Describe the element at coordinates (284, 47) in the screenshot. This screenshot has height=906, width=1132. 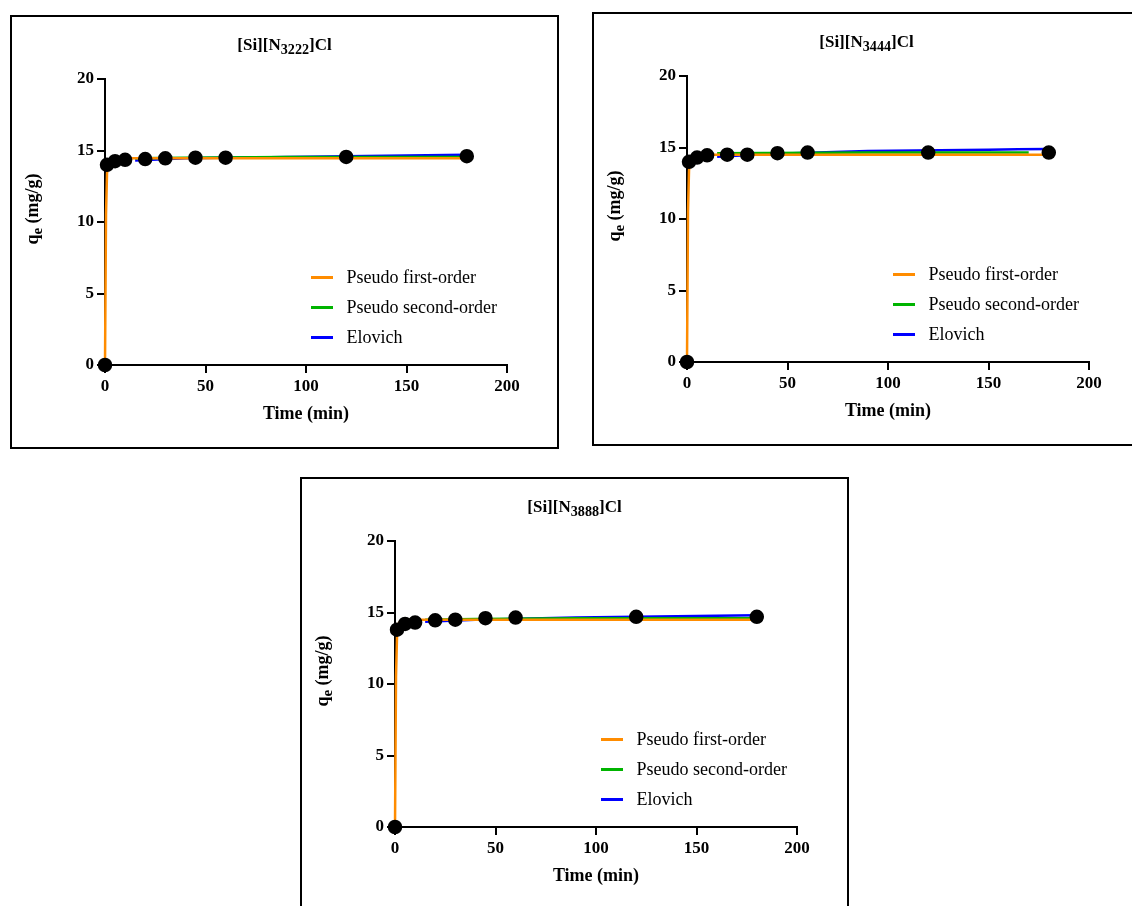
I see `chart-title: [Si][N$_{3222}$]Cl` at that location.